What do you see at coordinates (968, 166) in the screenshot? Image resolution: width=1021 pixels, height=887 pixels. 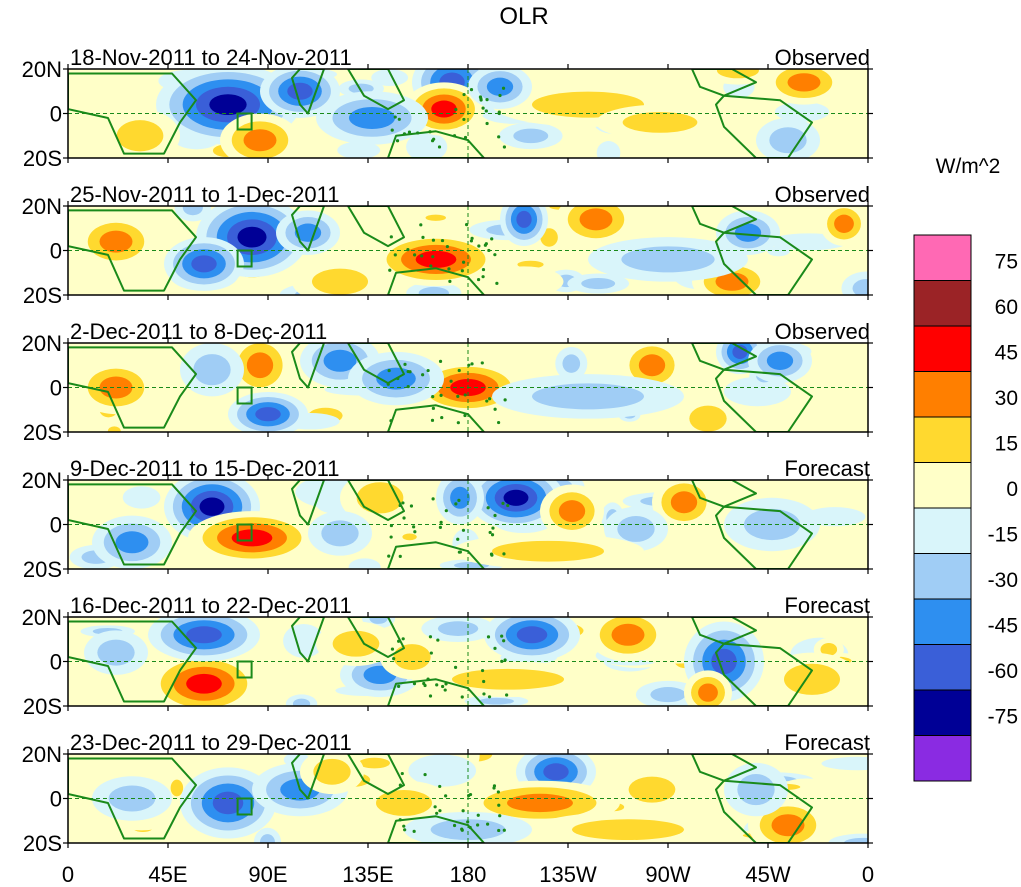 I see `colorbar-units: W/m^2` at bounding box center [968, 166].